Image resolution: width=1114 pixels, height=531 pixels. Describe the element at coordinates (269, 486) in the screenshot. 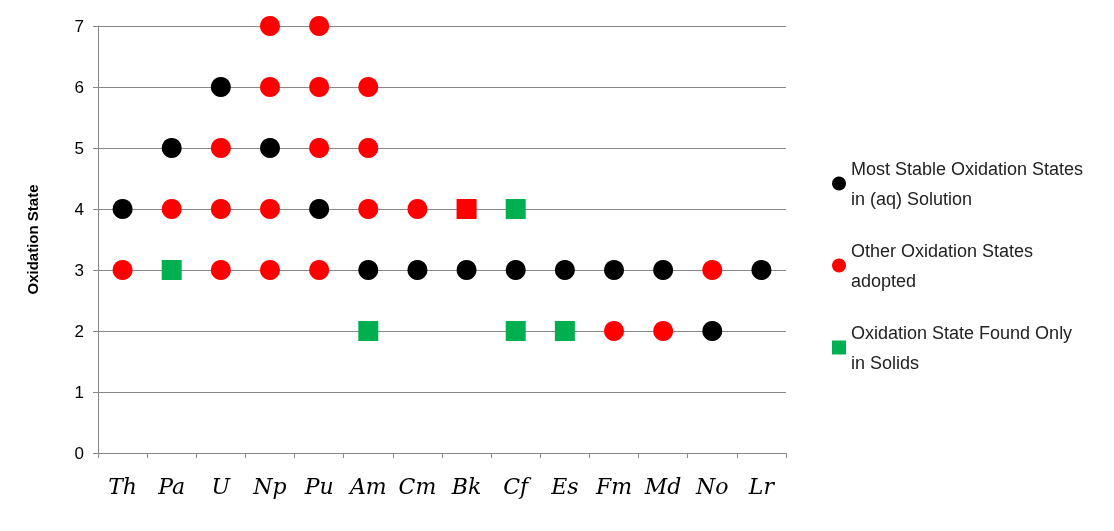

I see `x-tick-label: Np` at that location.